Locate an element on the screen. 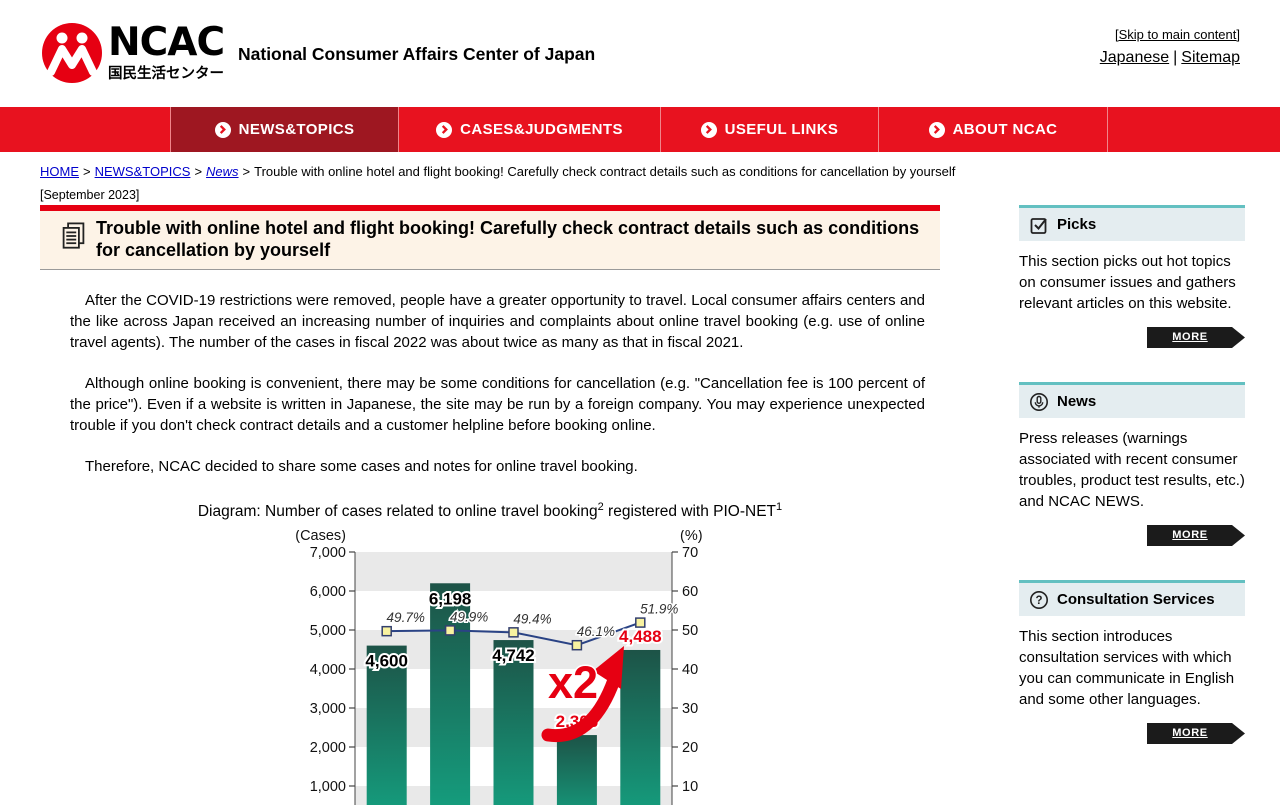  svg-text: 60 is located at coordinates (690, 592).